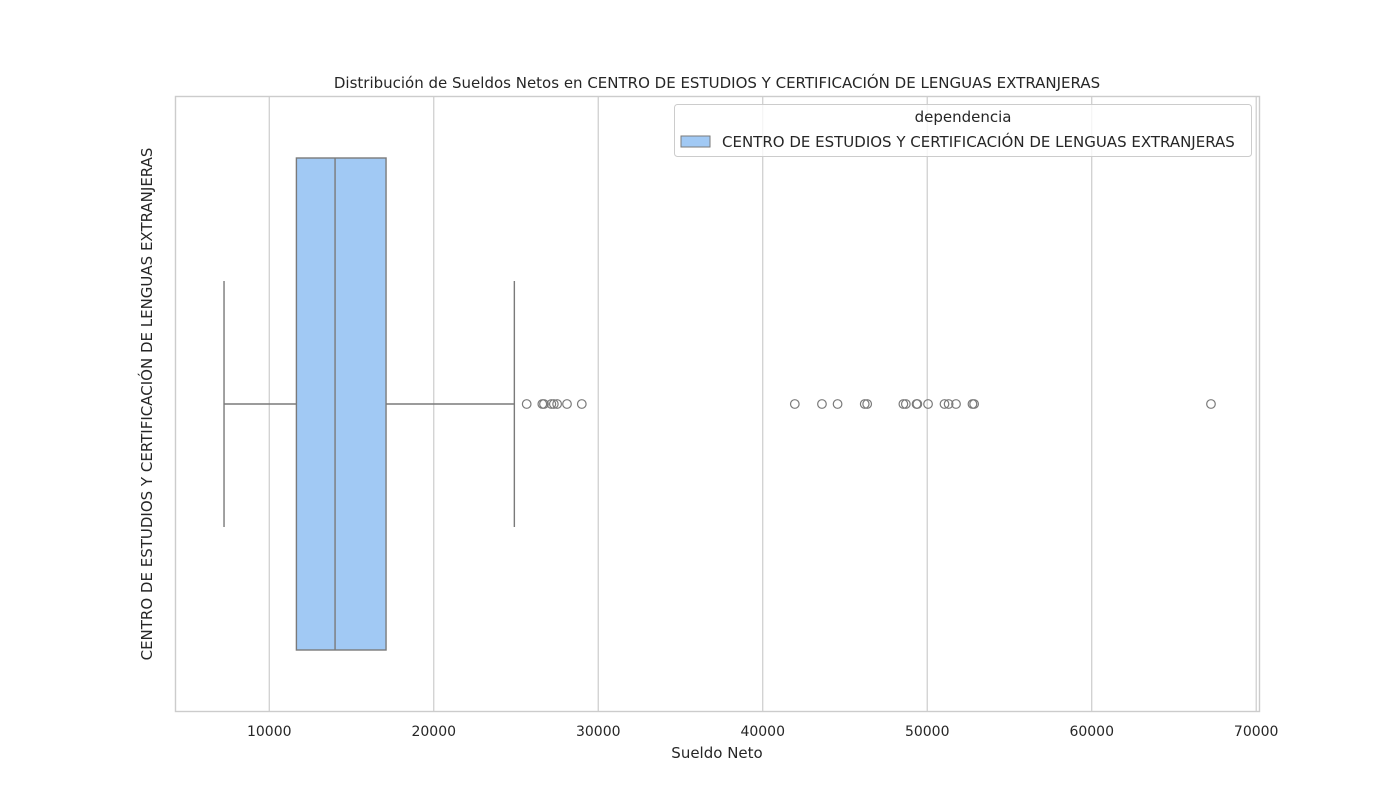 The image size is (1400, 800). What do you see at coordinates (269, 732) in the screenshot?
I see `x-tick-label: 10000` at bounding box center [269, 732].